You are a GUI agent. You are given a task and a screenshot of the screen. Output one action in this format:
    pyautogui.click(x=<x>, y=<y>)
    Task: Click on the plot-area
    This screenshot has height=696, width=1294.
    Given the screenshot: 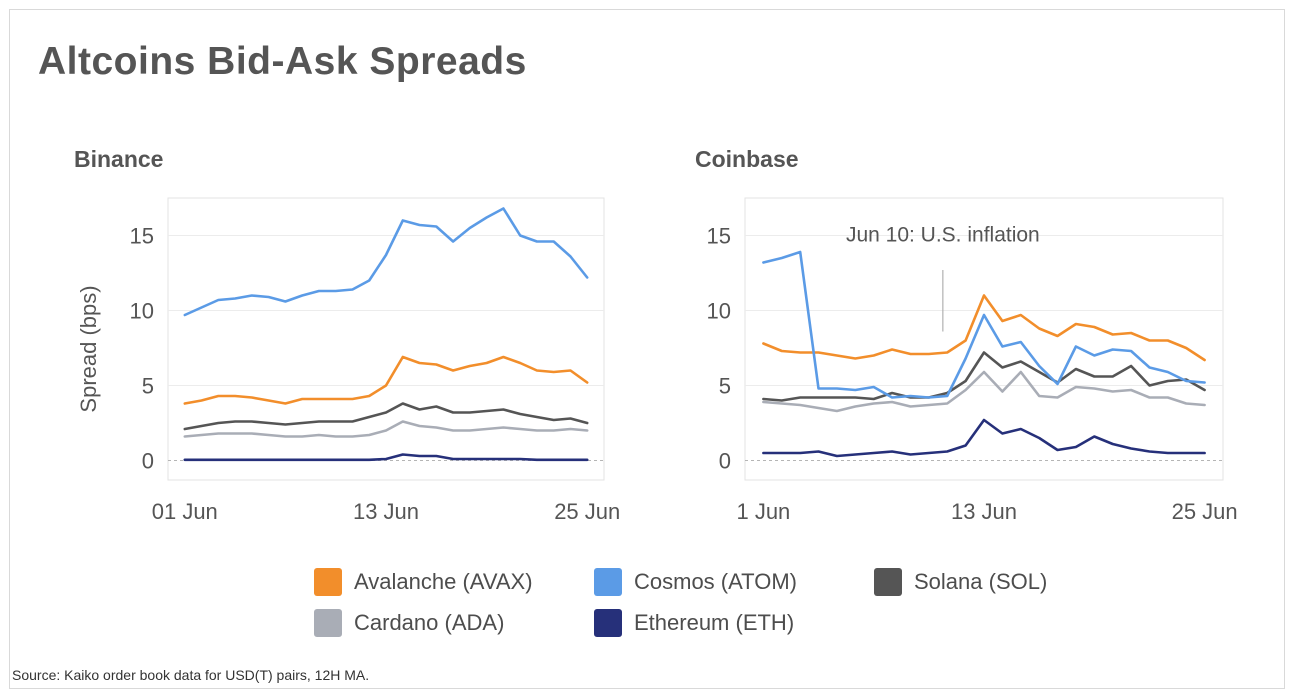 What is the action you would take?
    pyautogui.click(x=386, y=339)
    